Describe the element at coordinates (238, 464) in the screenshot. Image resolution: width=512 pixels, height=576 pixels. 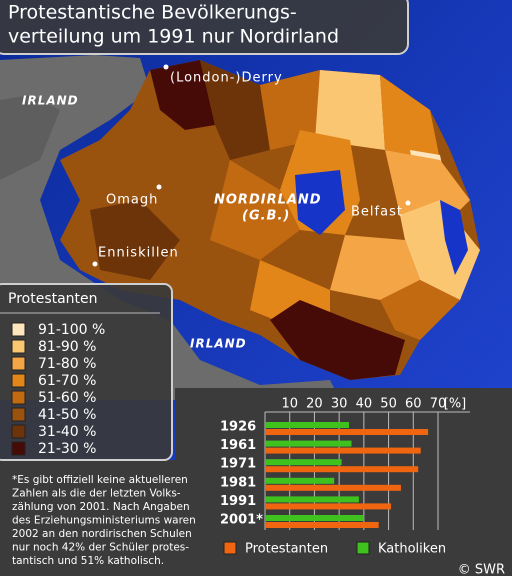
I see `y-tick-label: 1971` at that location.